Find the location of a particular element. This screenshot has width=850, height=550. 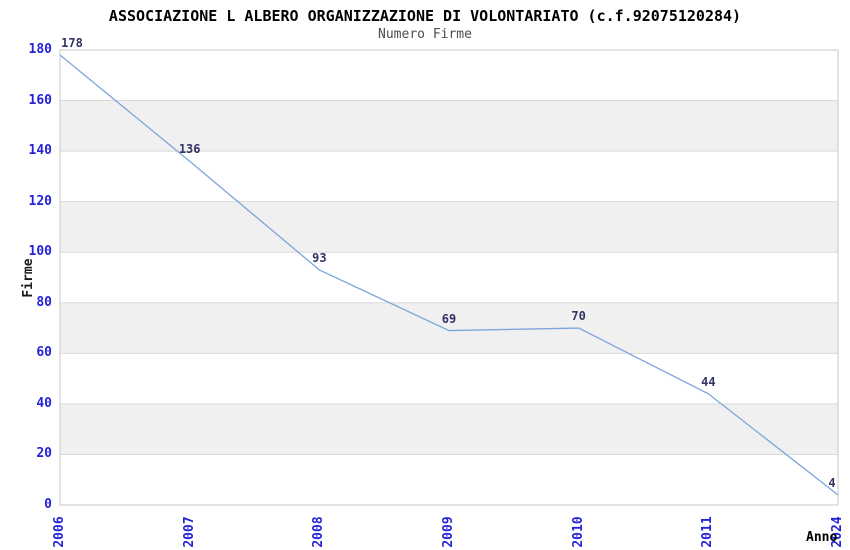

data-point-label: 178 is located at coordinates (72, 43).